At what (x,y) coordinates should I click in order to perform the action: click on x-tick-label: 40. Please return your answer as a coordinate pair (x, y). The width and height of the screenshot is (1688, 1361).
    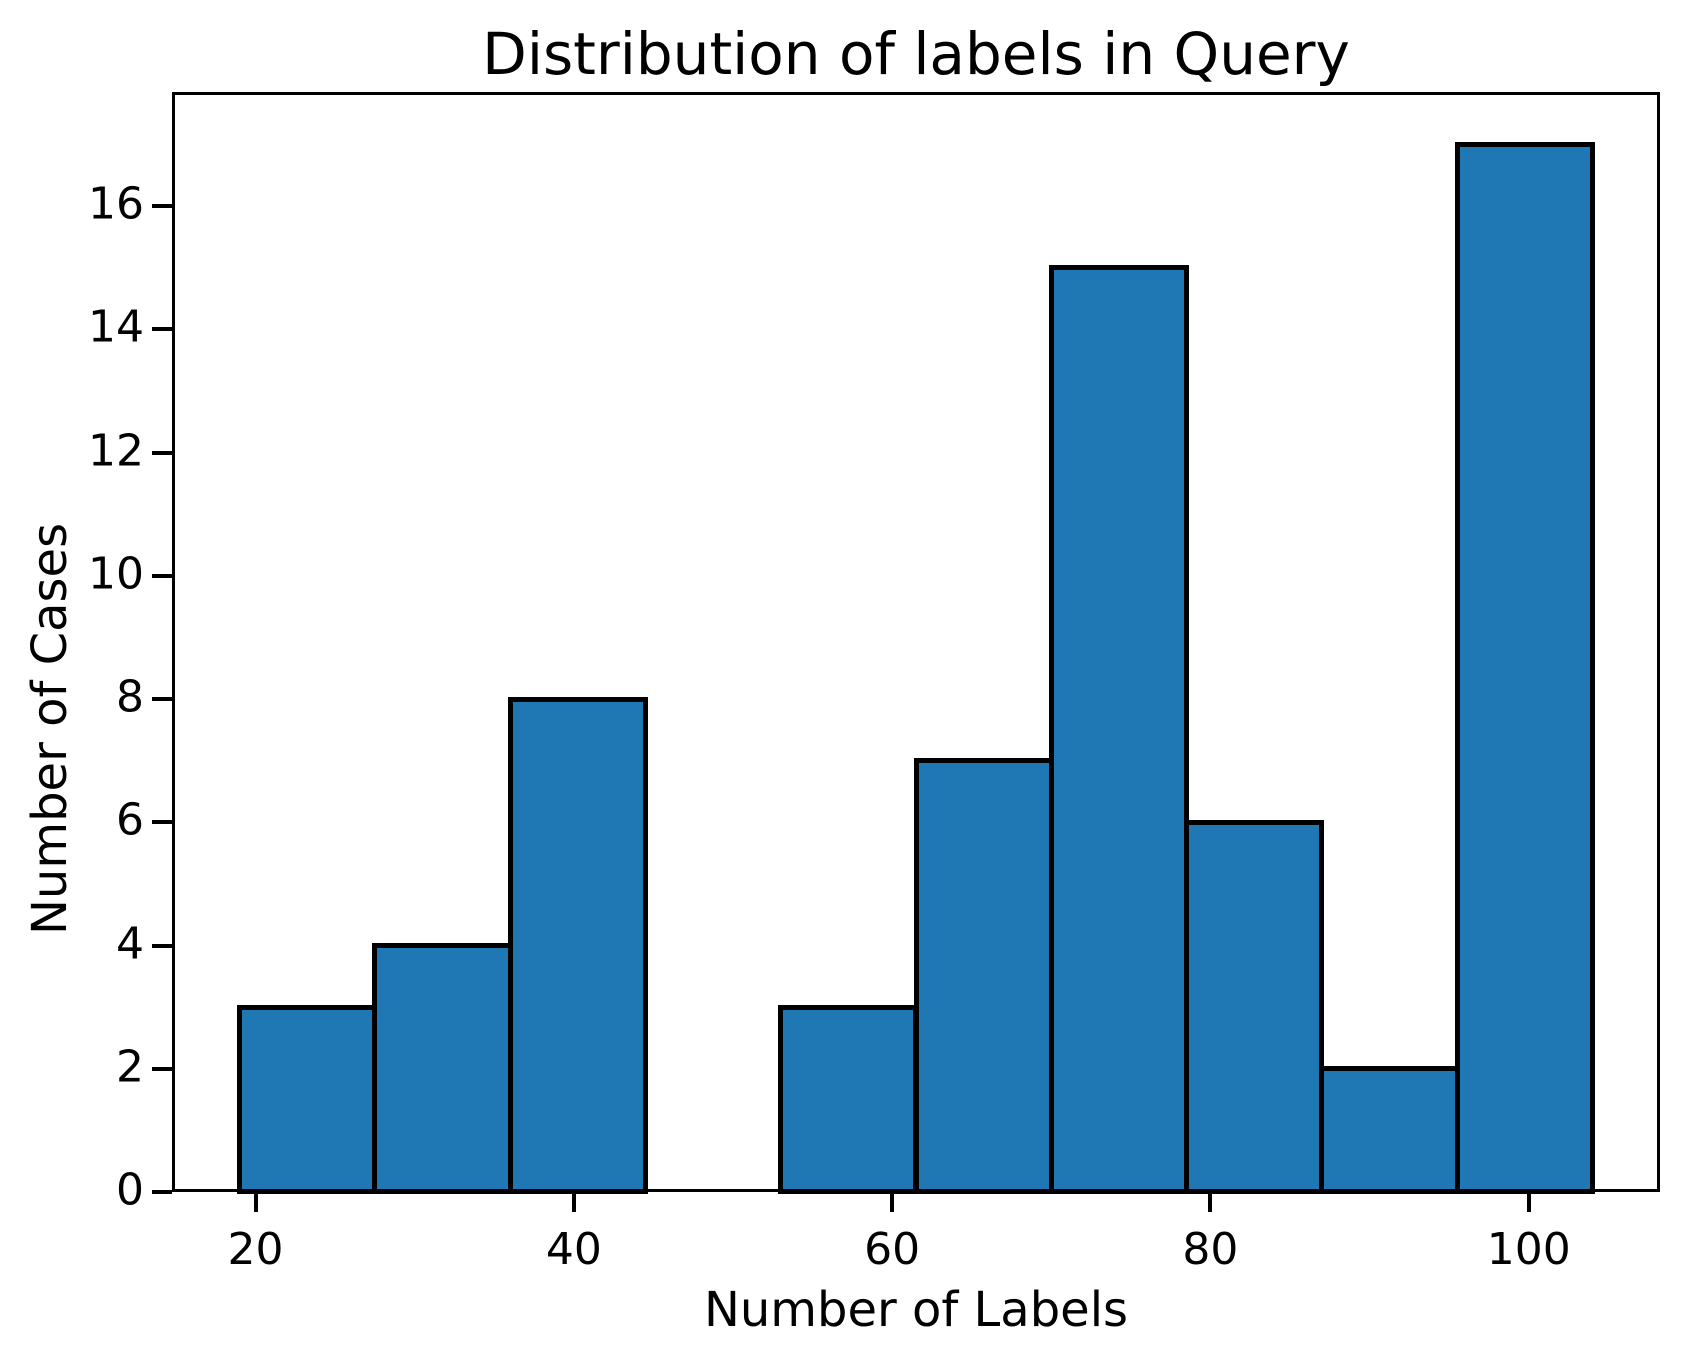
    Looking at the image, I should click on (573, 1249).